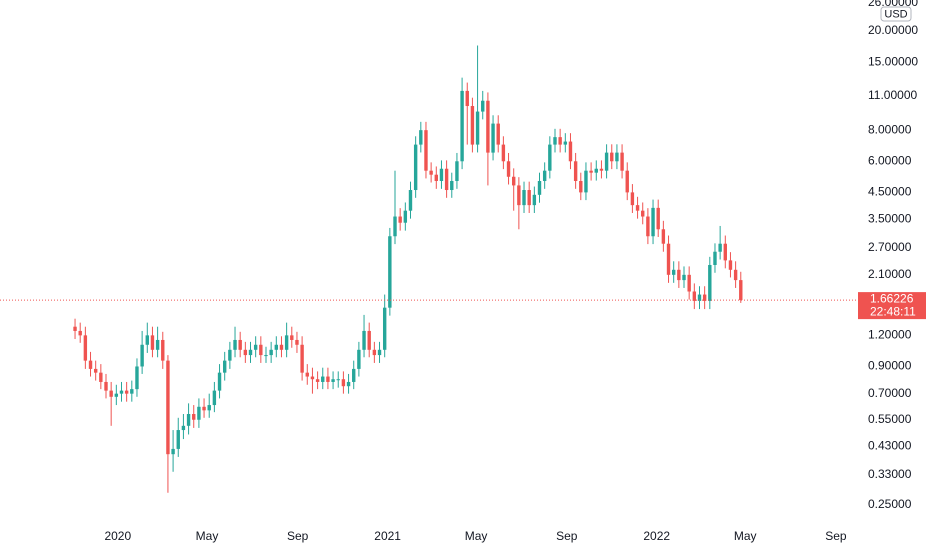  I want to click on y-tick-label: 2.10000, so click(890, 274).